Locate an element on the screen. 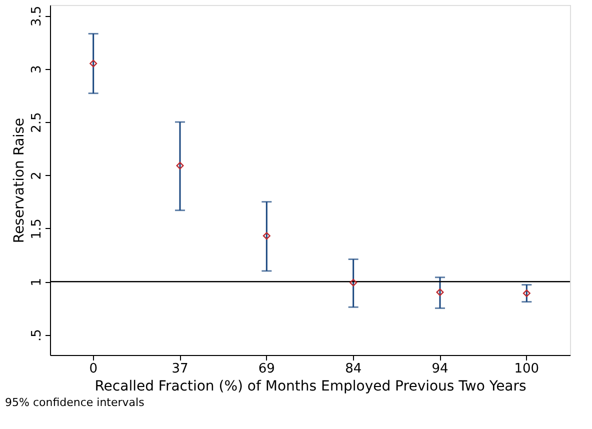  y-tick-label: 1.5 is located at coordinates (37, 229).